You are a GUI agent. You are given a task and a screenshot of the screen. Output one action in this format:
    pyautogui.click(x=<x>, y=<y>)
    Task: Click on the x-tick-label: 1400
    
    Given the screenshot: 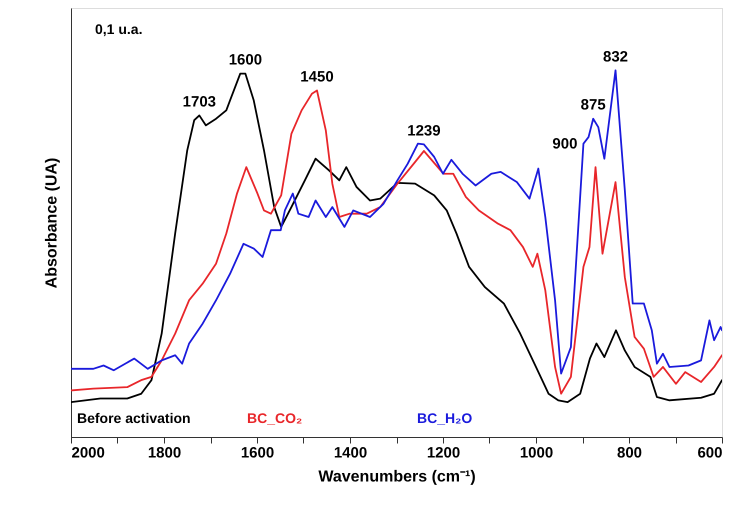 What is the action you would take?
    pyautogui.click(x=351, y=453)
    